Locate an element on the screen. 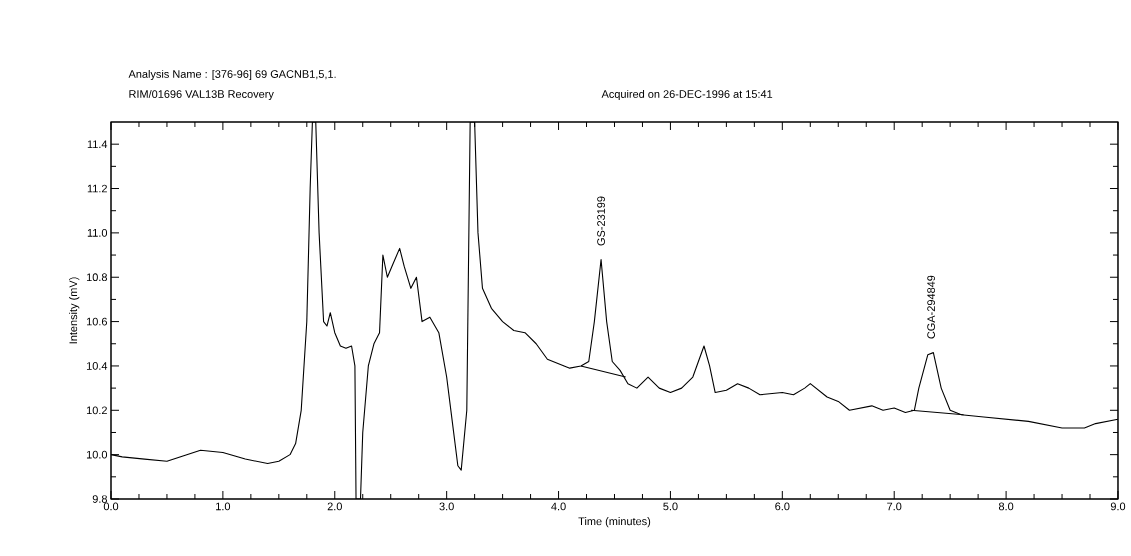 This screenshot has width=1131, height=556. x-tick-label: 5.0 is located at coordinates (670, 506).